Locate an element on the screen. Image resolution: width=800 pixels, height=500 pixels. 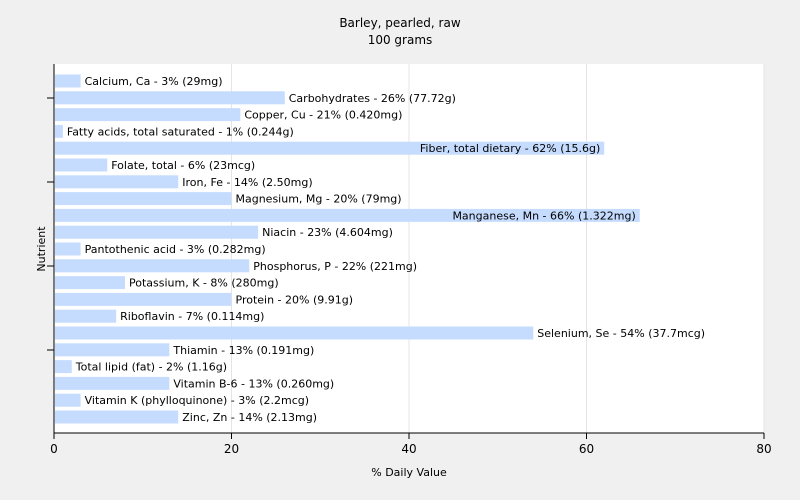
bar-label: Vitamin B-6 - 13% (0.260mg) is located at coordinates (253, 383).